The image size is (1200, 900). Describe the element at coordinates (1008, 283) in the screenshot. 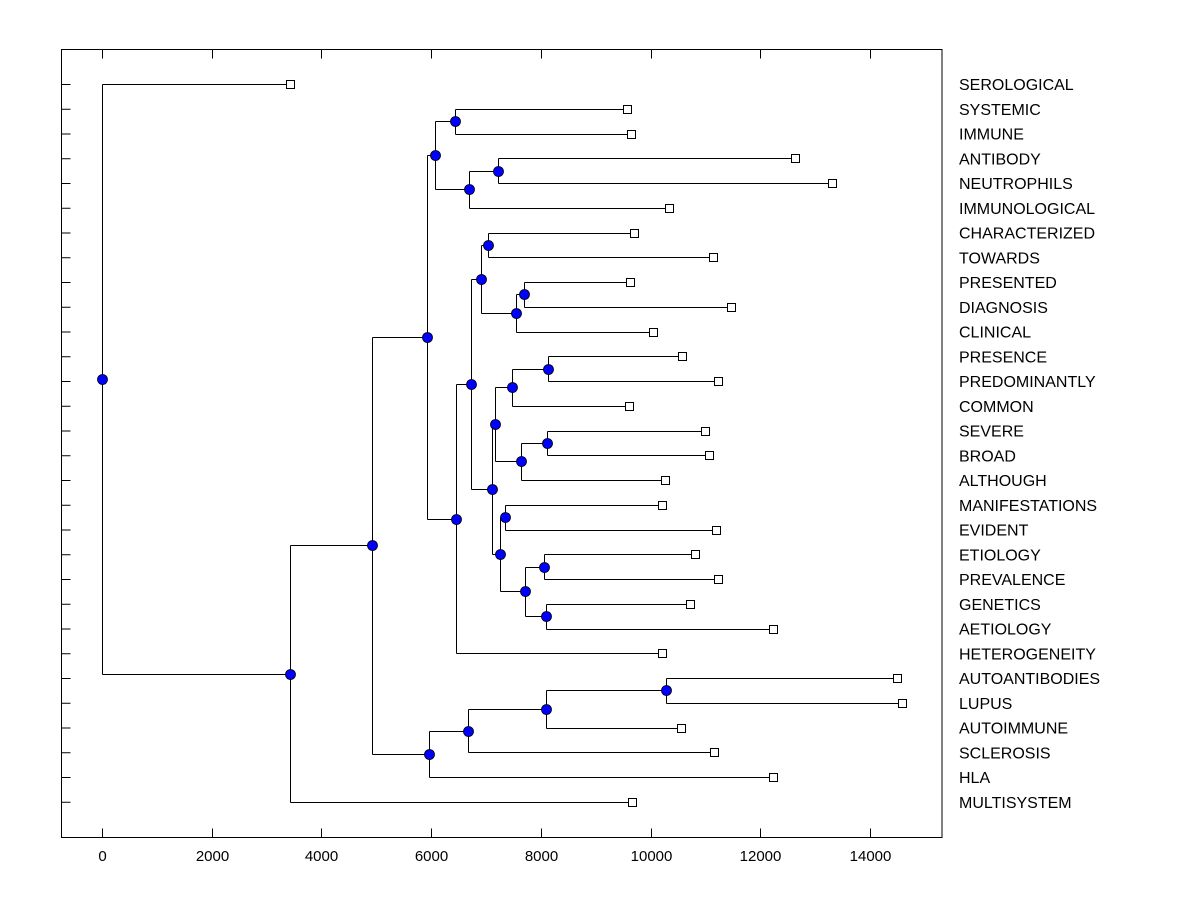

I see `leaf-label: PRESENTED` at that location.